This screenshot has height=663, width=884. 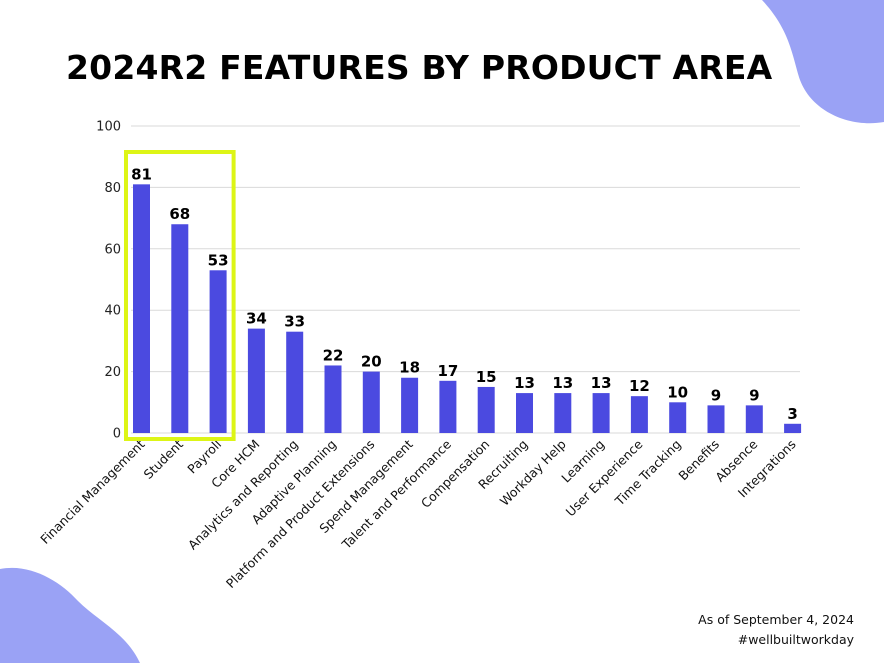 What do you see at coordinates (218, 260) in the screenshot?
I see `data-label: 53` at bounding box center [218, 260].